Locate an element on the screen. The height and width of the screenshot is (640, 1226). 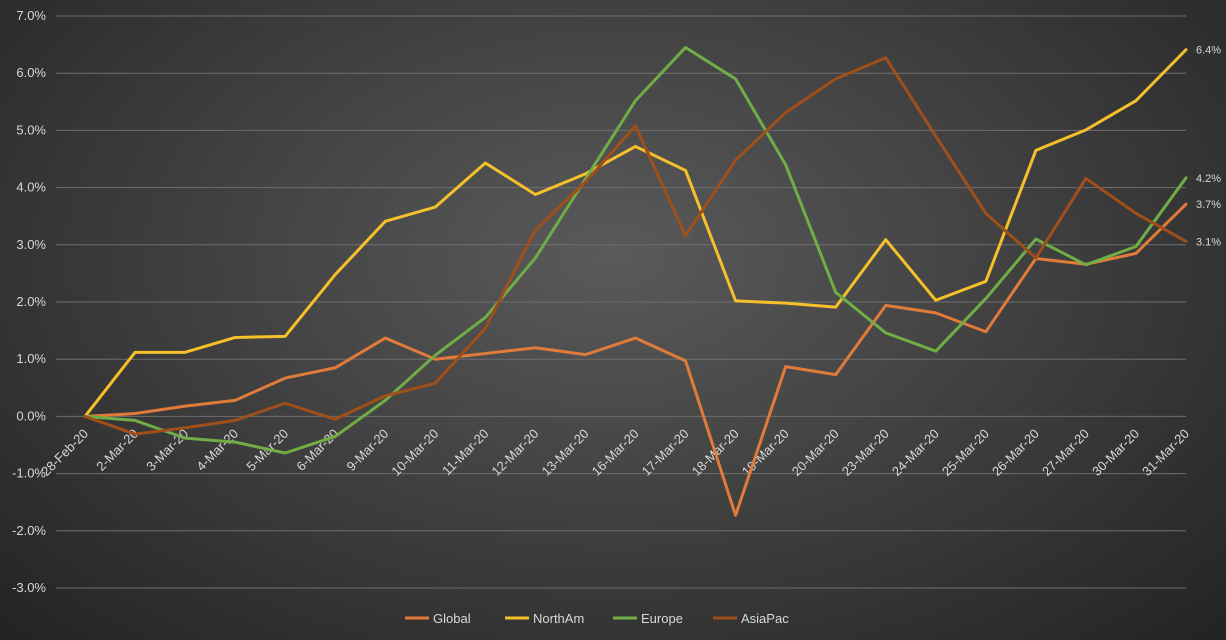
x-tick-label: 6-Mar-20 is located at coordinates (317, 450).